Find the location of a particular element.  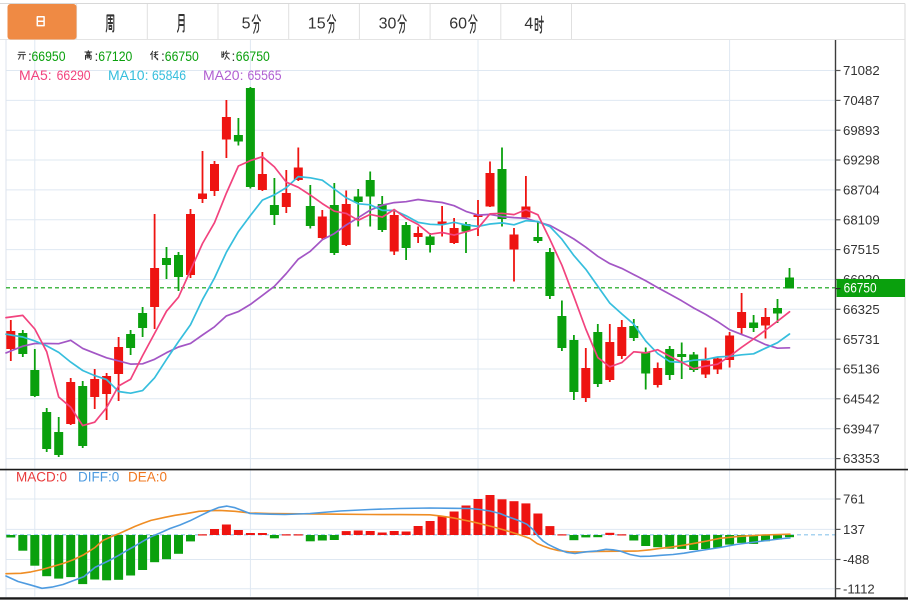

svg-text: 69893 is located at coordinates (861, 130).